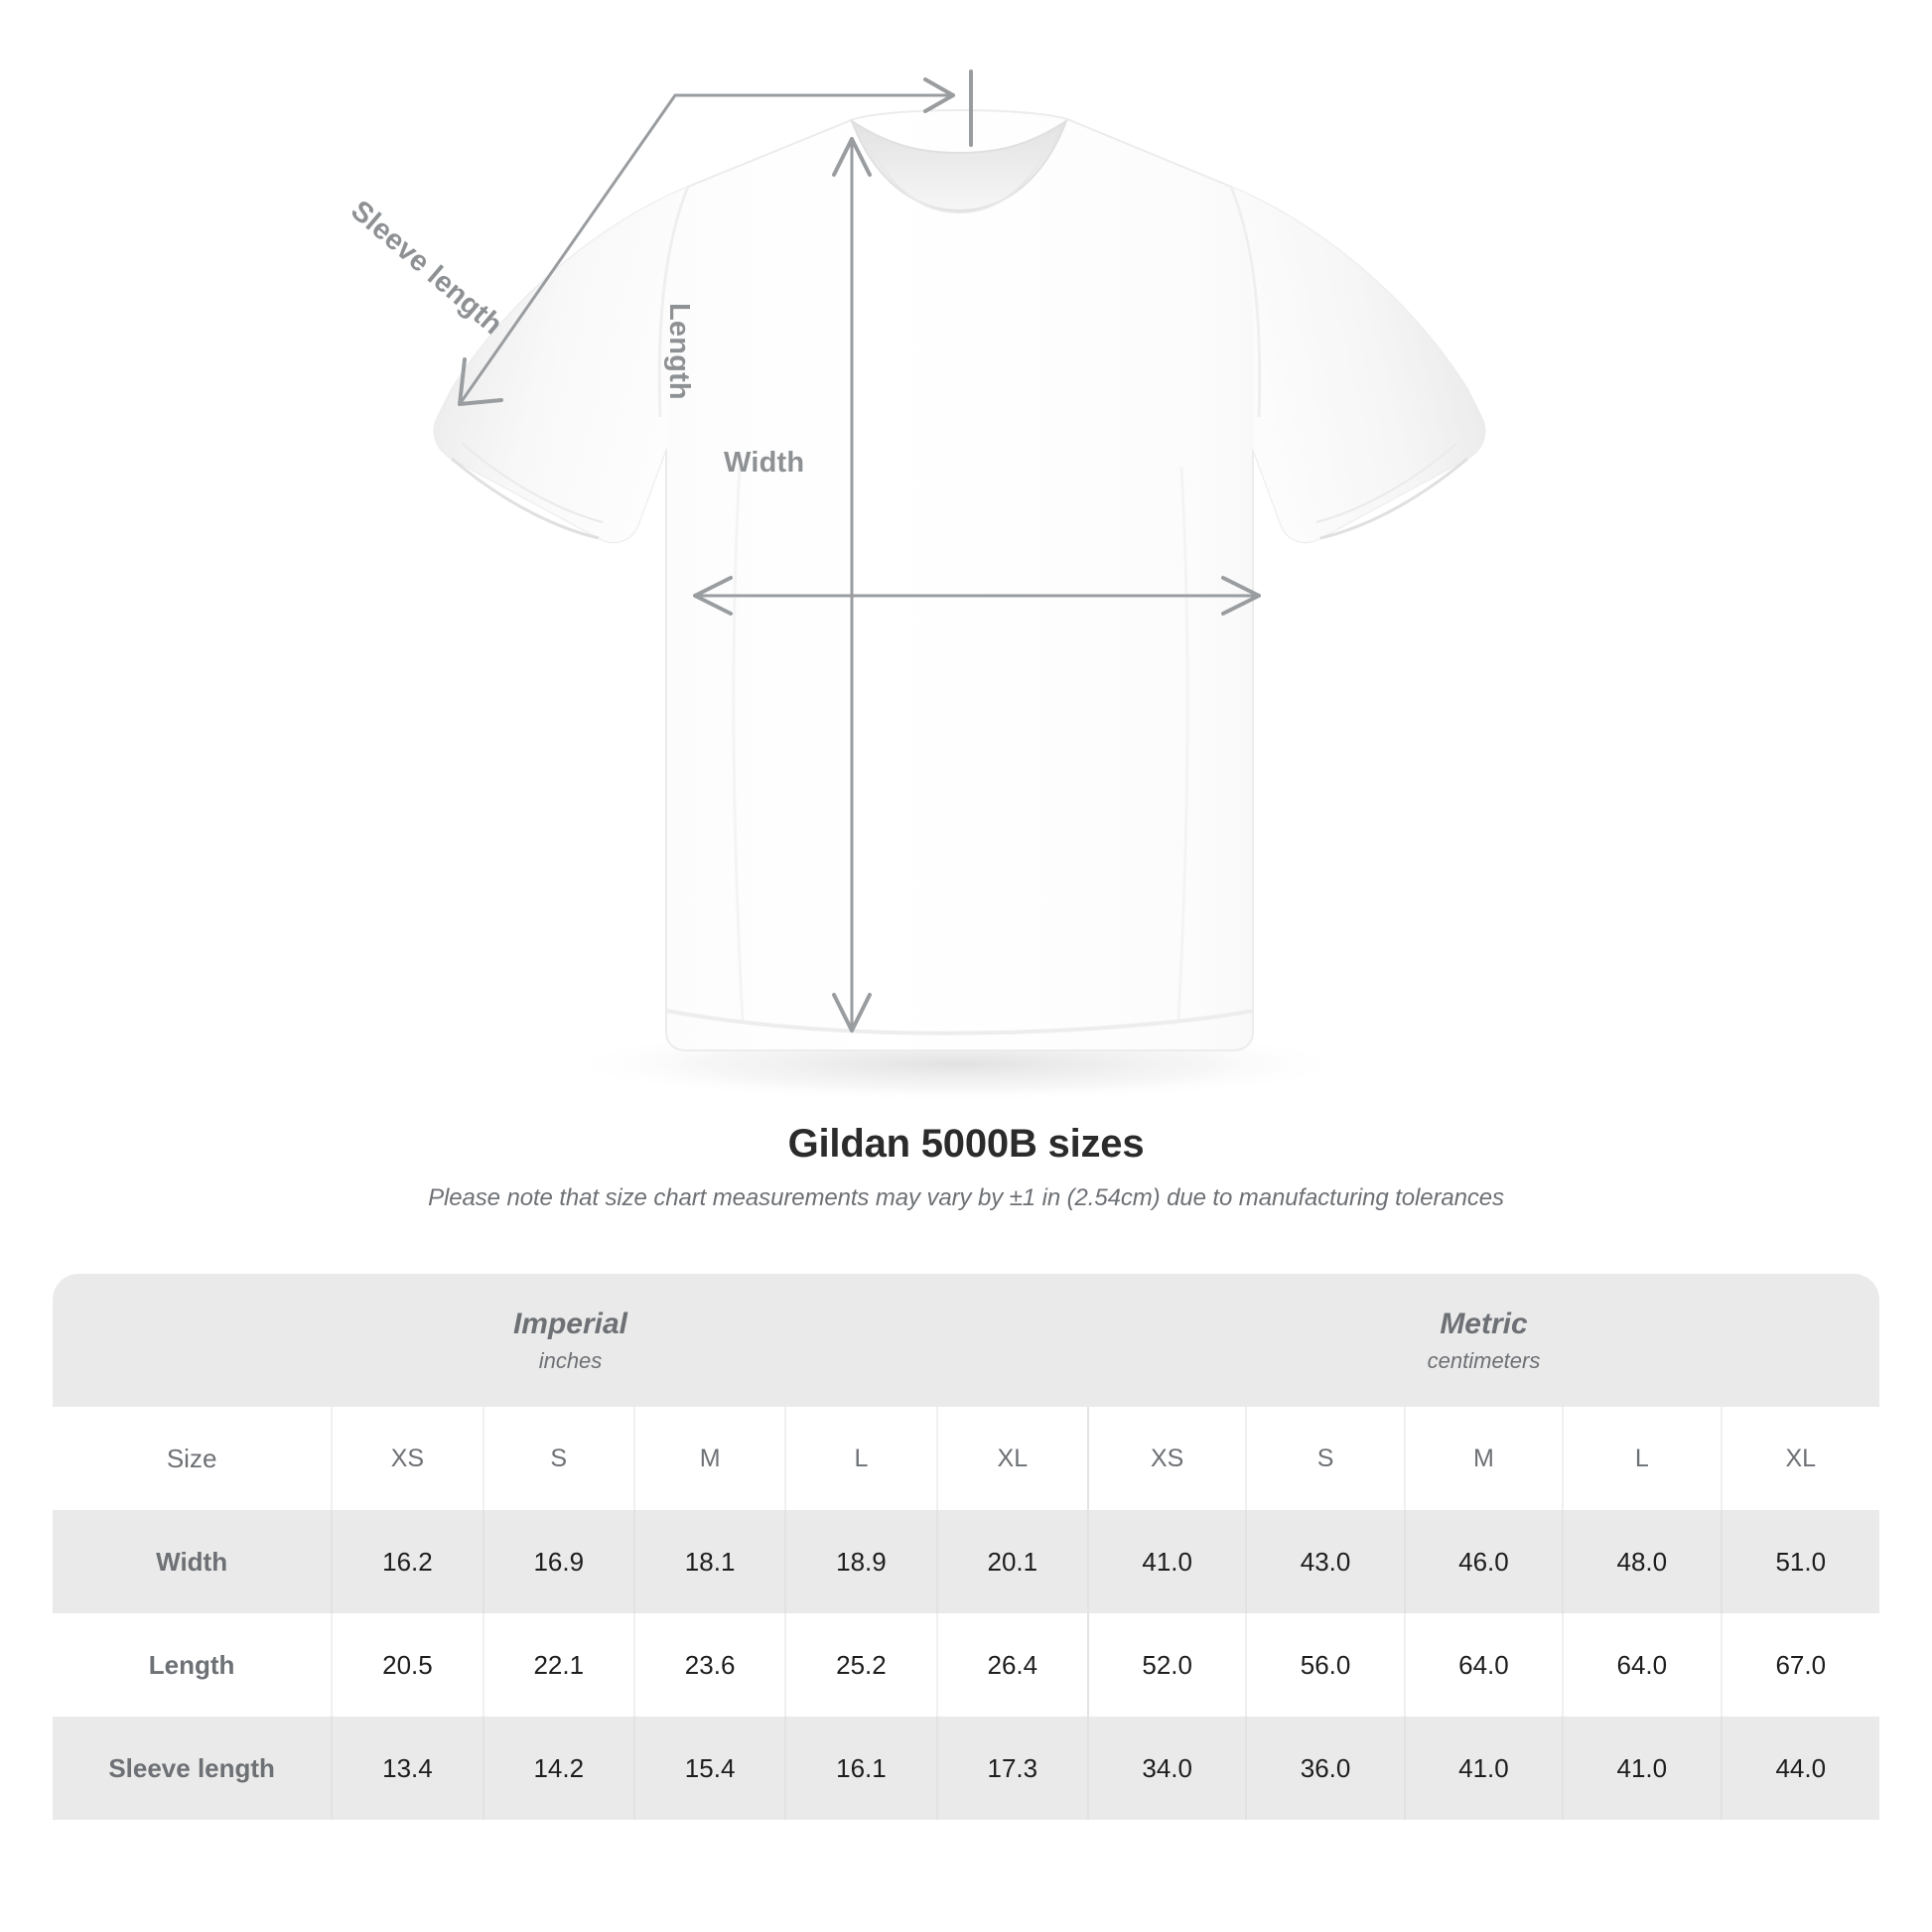 The width and height of the screenshot is (1932, 1932). Describe the element at coordinates (764, 463) in the screenshot. I see `width-label: Width` at that location.